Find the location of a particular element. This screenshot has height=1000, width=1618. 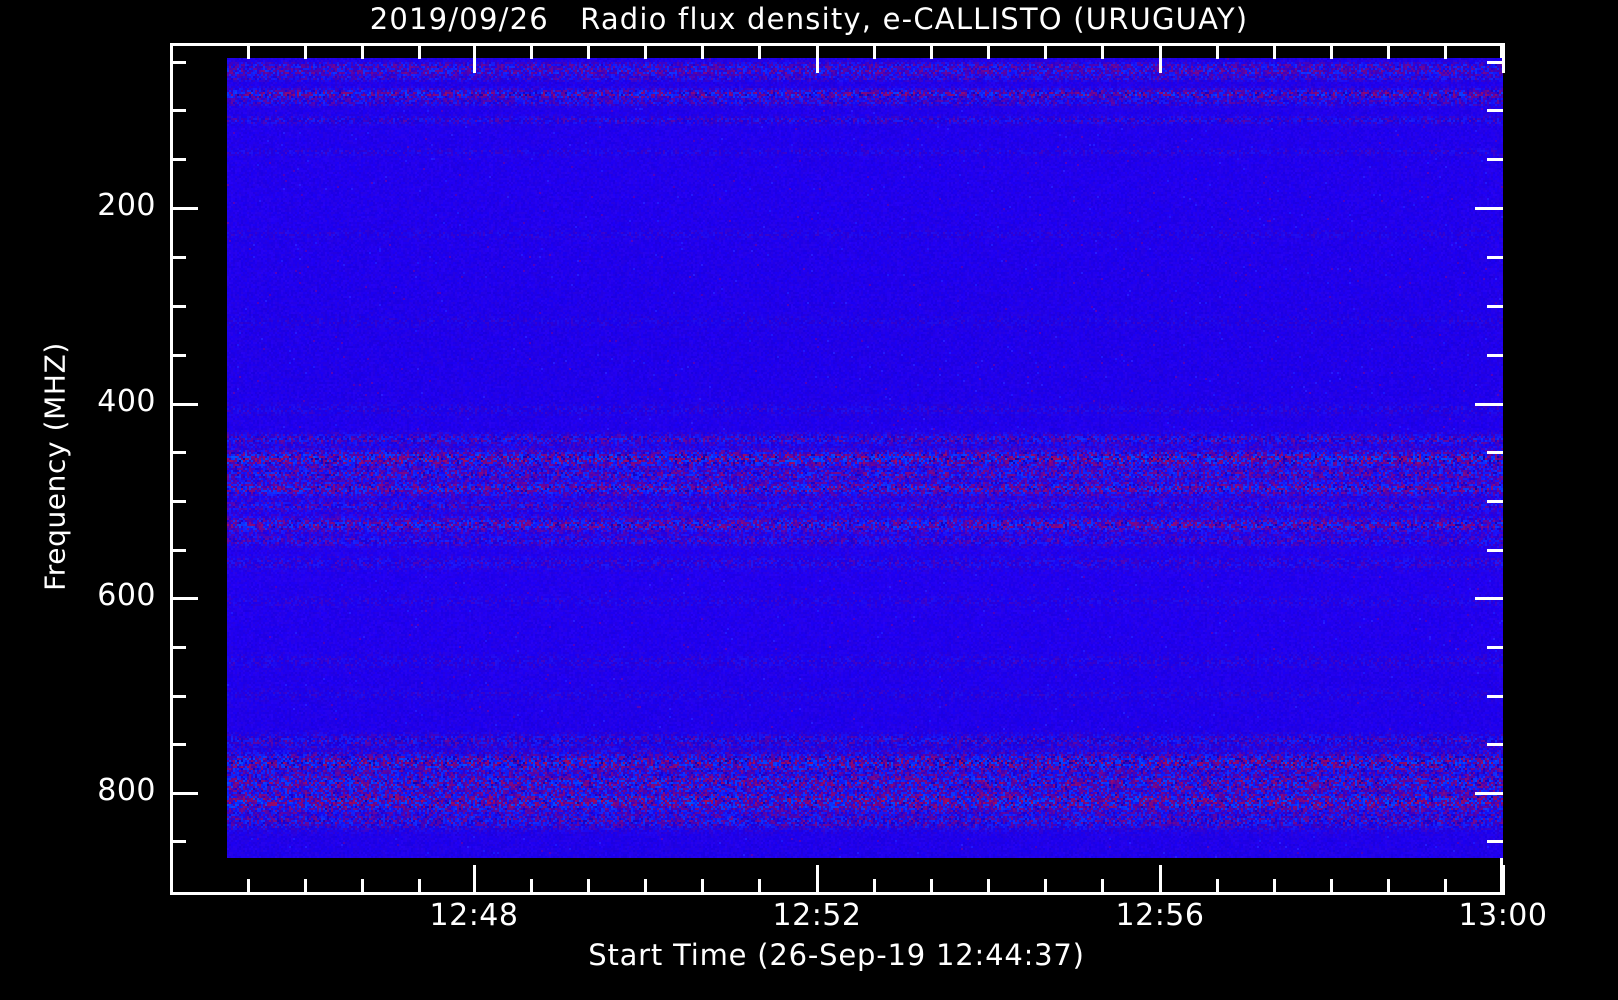

y-tick-label-200: 200 is located at coordinates (126, 205).